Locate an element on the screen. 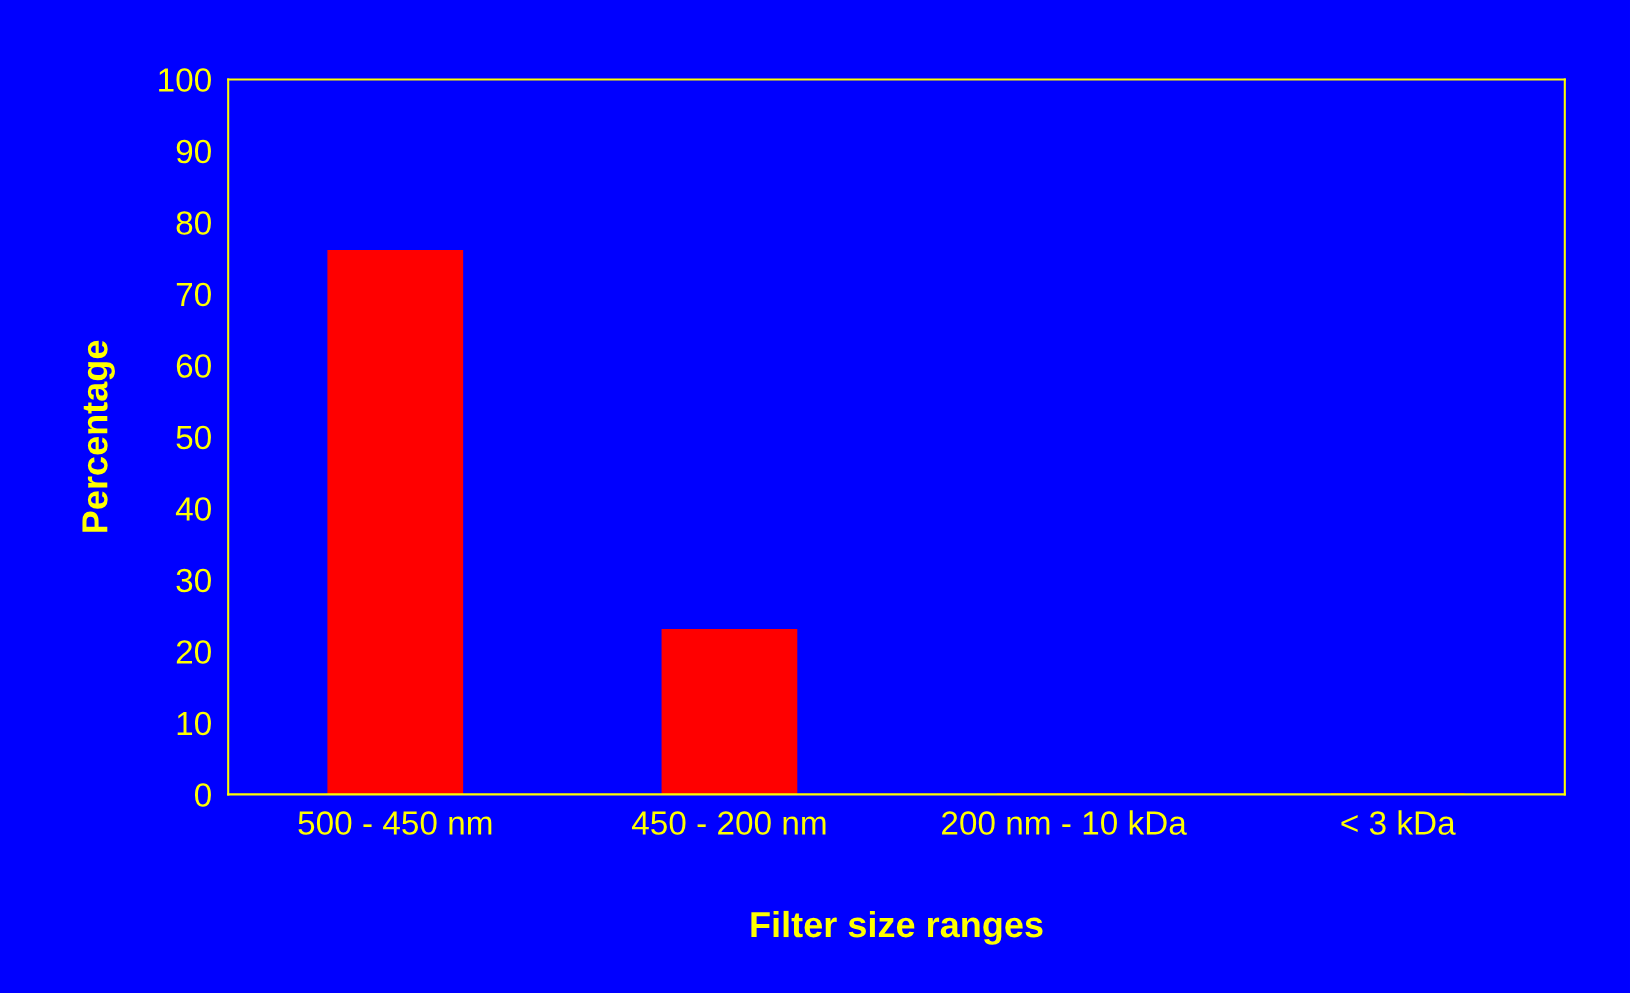  y-tick-label: 60 is located at coordinates (193, 366).